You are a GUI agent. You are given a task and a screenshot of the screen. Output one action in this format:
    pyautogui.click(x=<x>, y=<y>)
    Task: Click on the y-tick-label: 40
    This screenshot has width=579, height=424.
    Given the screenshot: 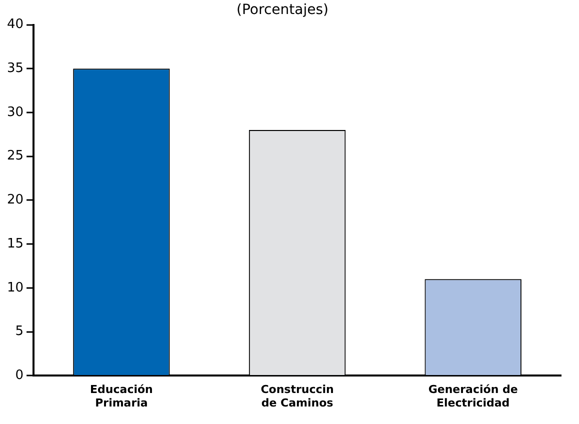 What is the action you would take?
    pyautogui.click(x=15, y=24)
    